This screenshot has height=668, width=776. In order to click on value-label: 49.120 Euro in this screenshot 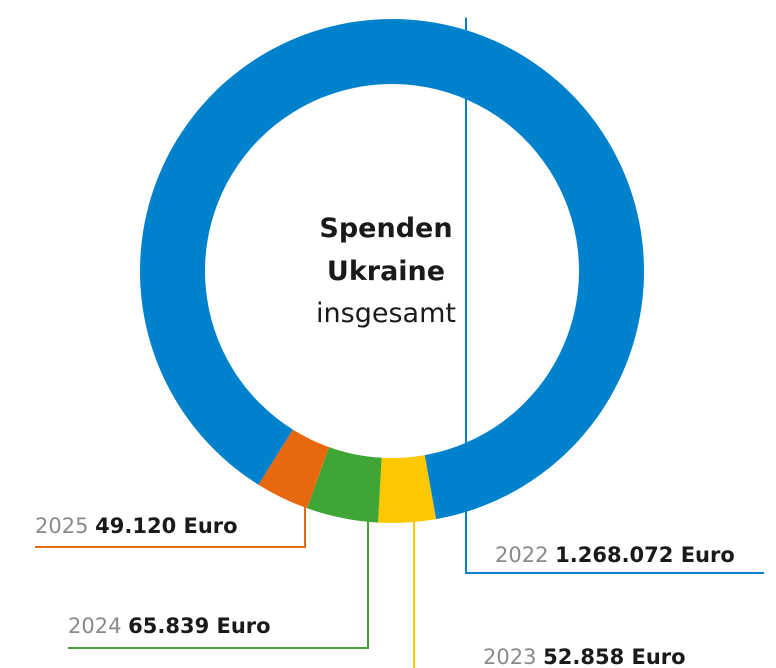, I will do `click(166, 526)`.